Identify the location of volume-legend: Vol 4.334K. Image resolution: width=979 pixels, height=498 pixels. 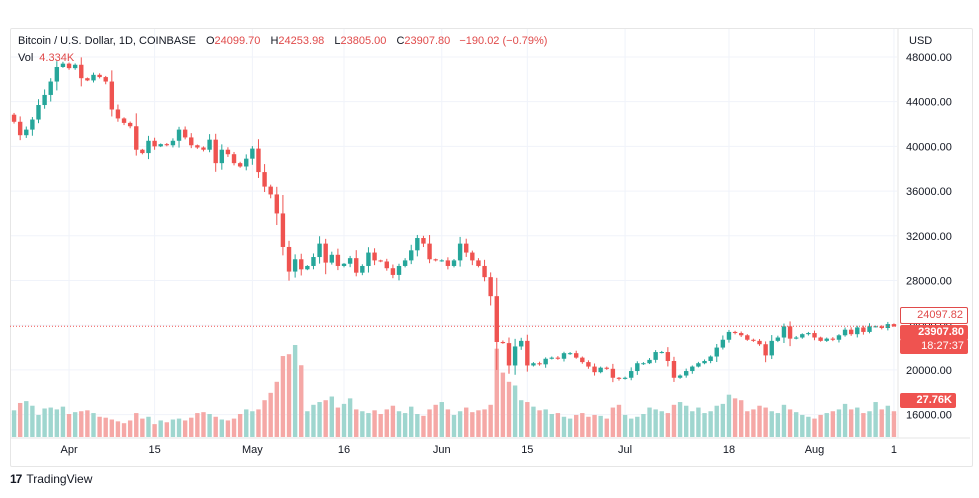
(46, 58).